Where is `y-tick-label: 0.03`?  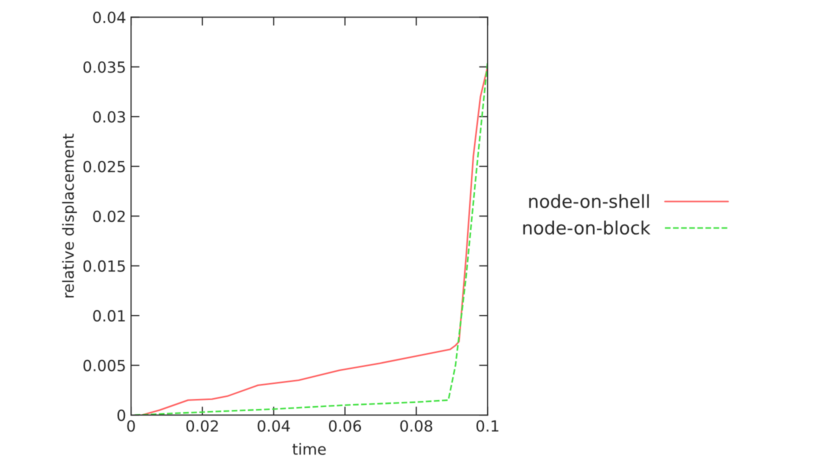 y-tick-label: 0.03 is located at coordinates (109, 117).